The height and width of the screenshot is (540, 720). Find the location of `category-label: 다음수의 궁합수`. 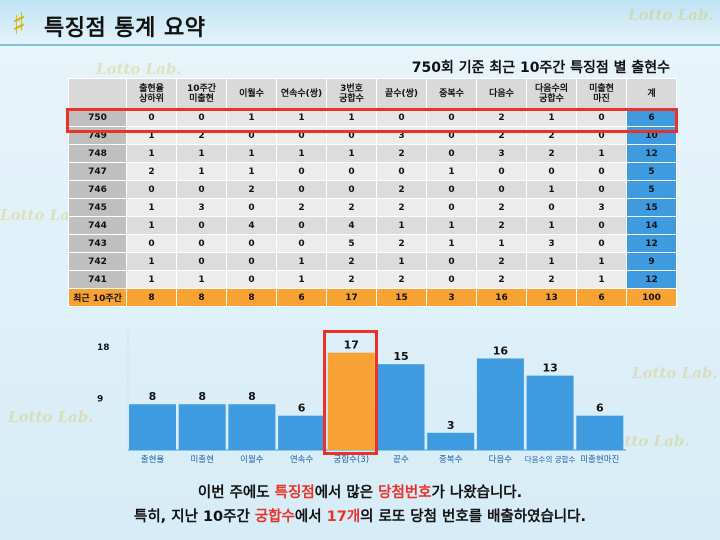

category-label: 다음수의 궁합수 is located at coordinates (550, 459).